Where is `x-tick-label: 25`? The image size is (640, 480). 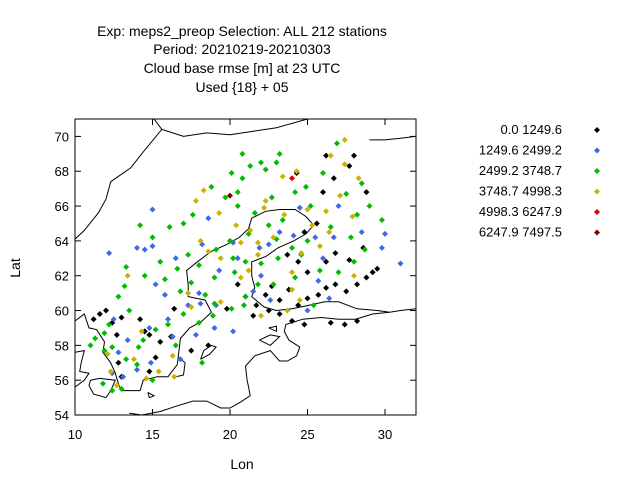 x-tick-label: 25 is located at coordinates (307, 434).